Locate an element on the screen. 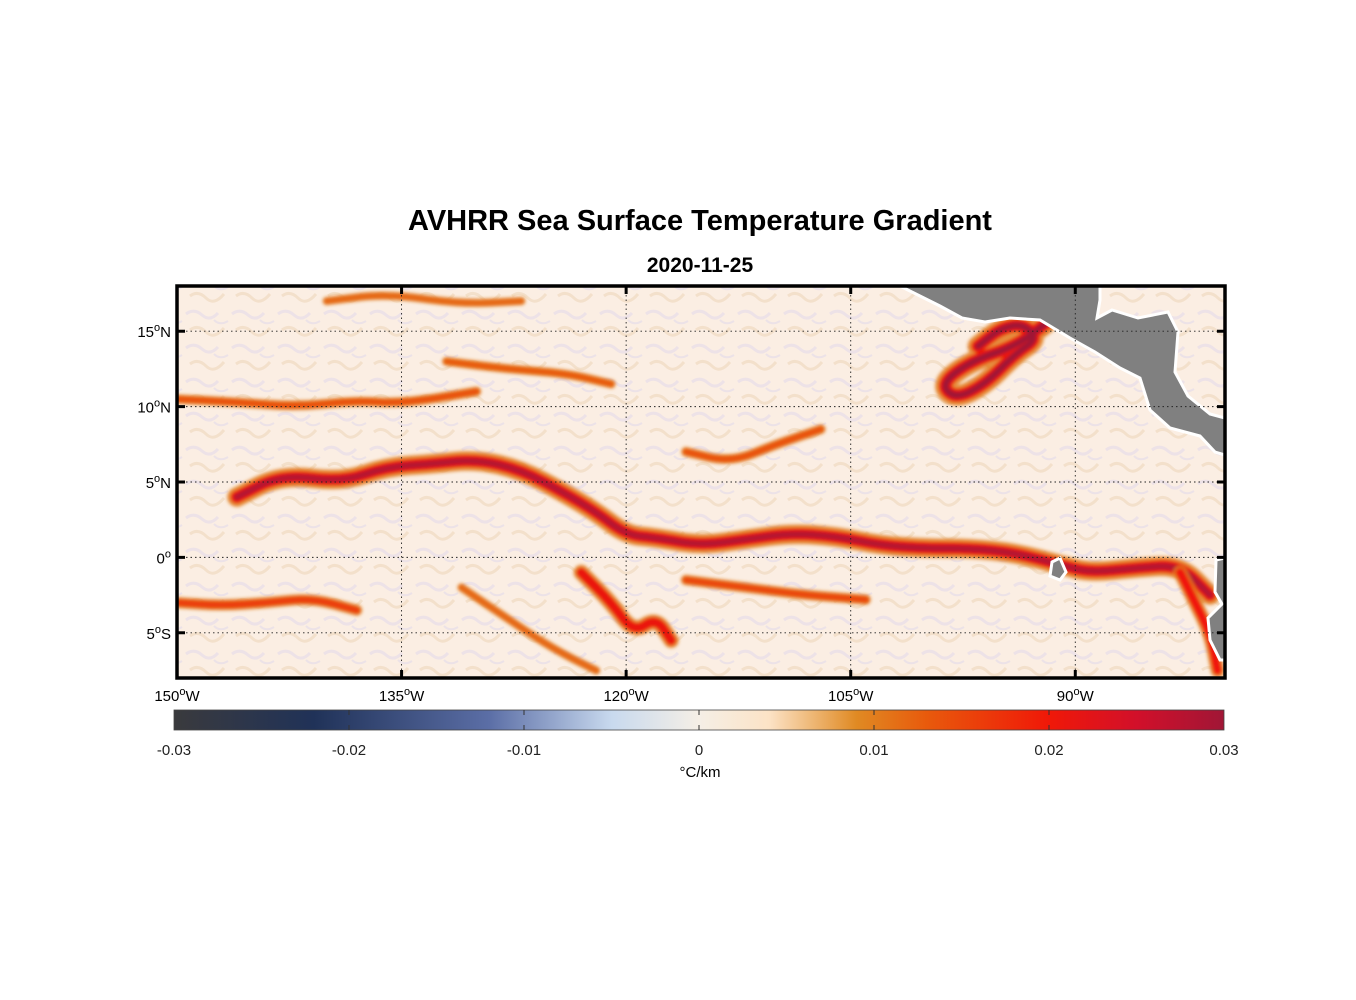 This screenshot has width=1356, height=1000. colorbar-ticks: -0.03 -0.02 -0.01 0 0.01 0.02 0.03 is located at coordinates (698, 734).